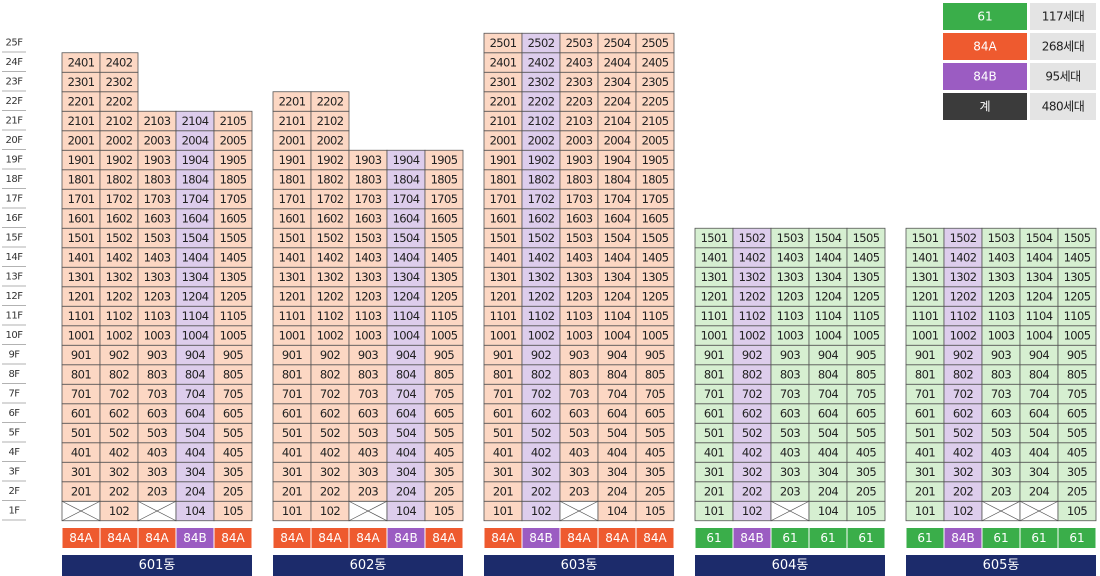 Image resolution: width=1100 pixels, height=576 pixels. Describe the element at coordinates (579, 565) in the screenshot. I see `building-name: 603동` at that location.